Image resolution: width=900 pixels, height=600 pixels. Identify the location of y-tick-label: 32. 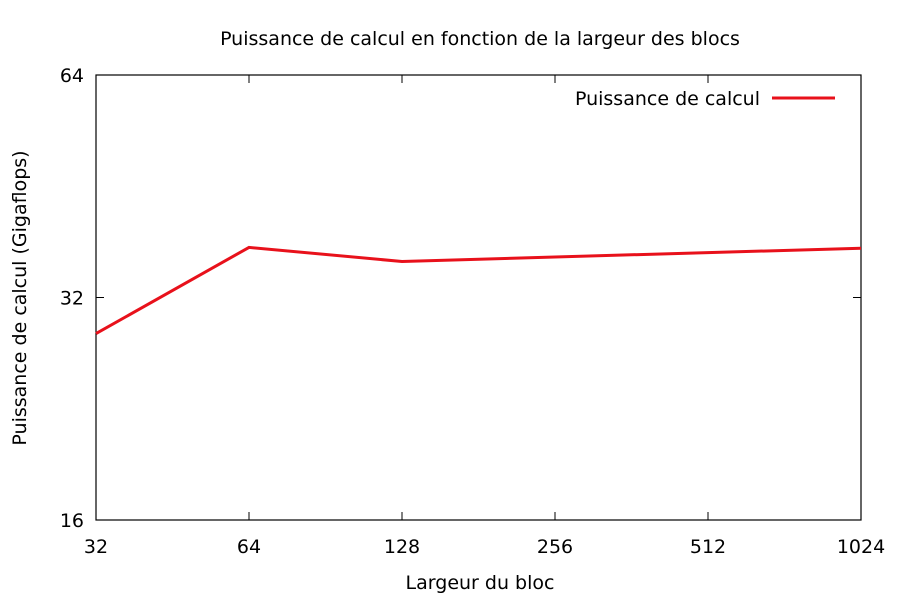
(72, 299).